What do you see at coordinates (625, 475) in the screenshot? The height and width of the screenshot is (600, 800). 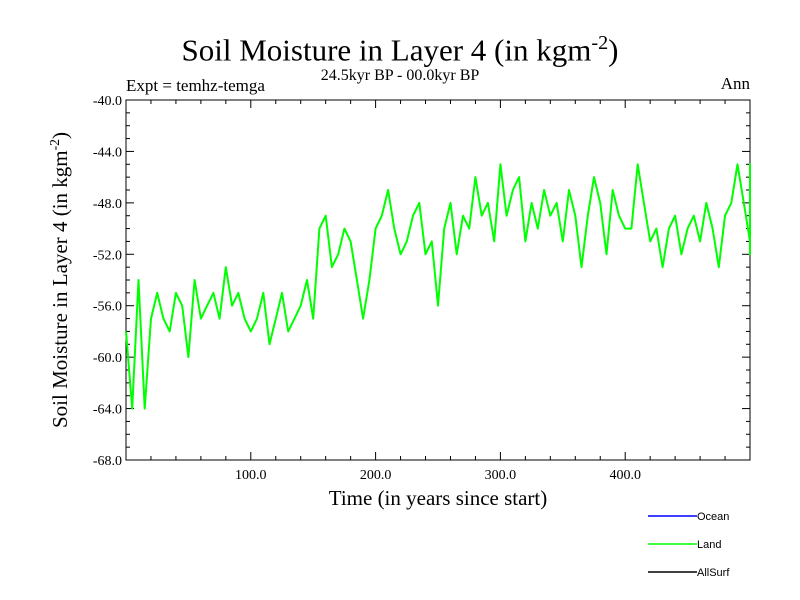 I see `x-tick-label: 400.0` at bounding box center [625, 475].